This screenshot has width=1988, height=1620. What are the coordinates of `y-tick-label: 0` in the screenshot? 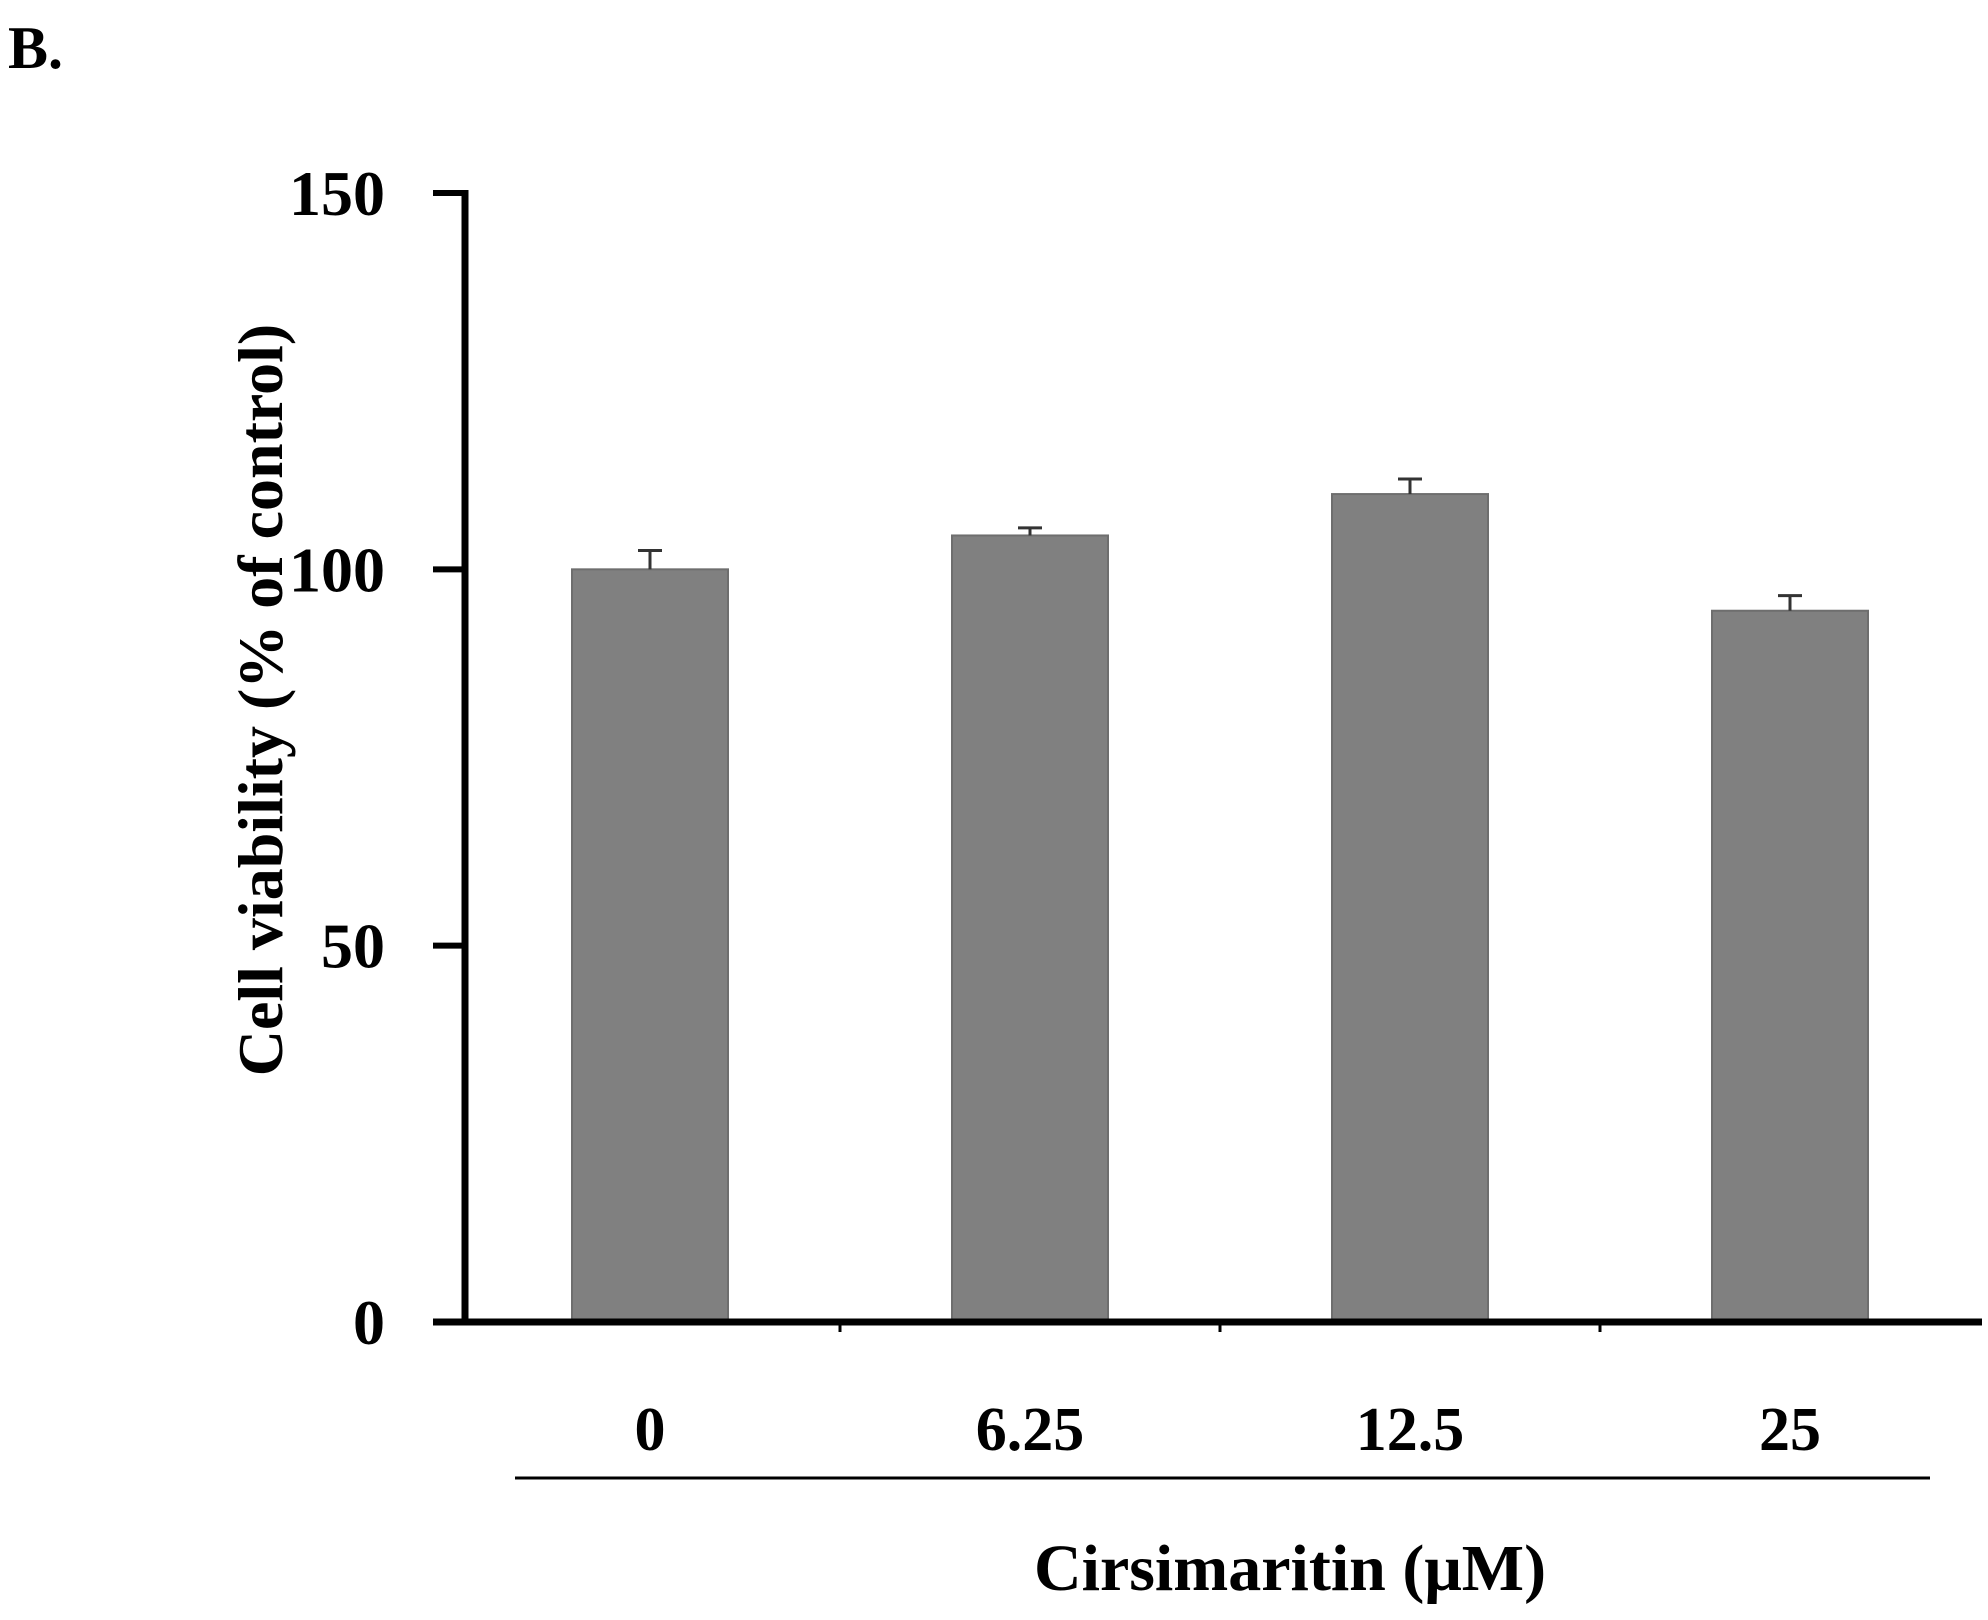 It's located at (369, 1322).